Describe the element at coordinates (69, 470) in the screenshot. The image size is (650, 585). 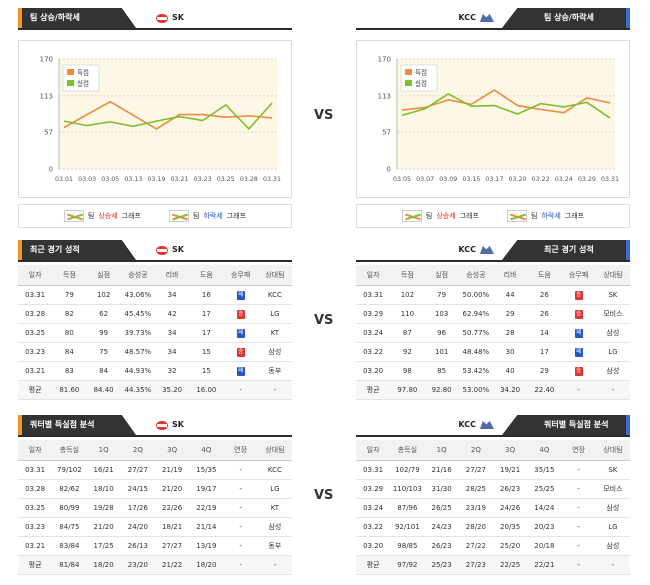
I see `table-cell: 79/102` at that location.